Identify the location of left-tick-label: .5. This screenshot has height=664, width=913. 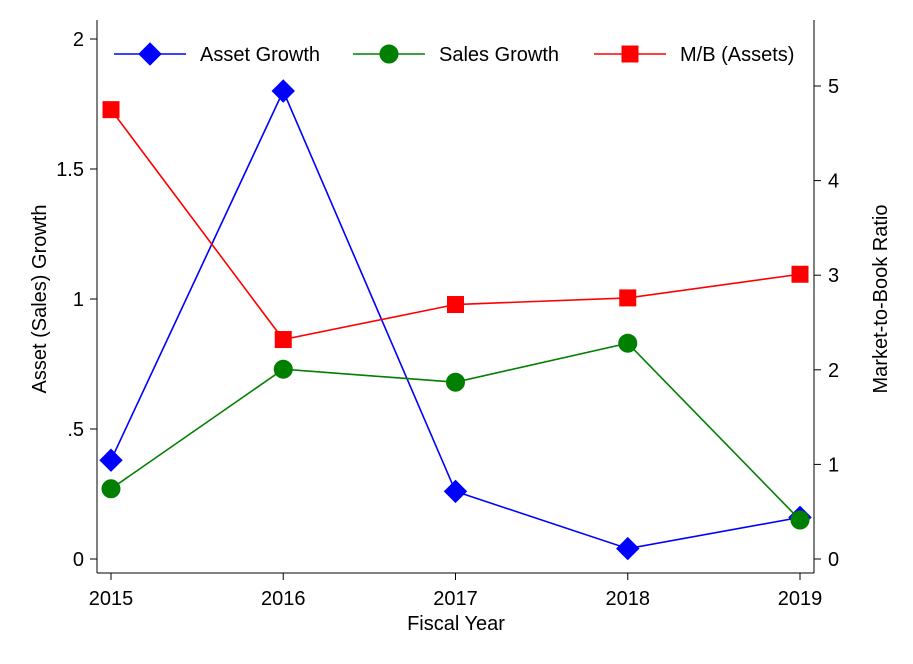
(75, 430).